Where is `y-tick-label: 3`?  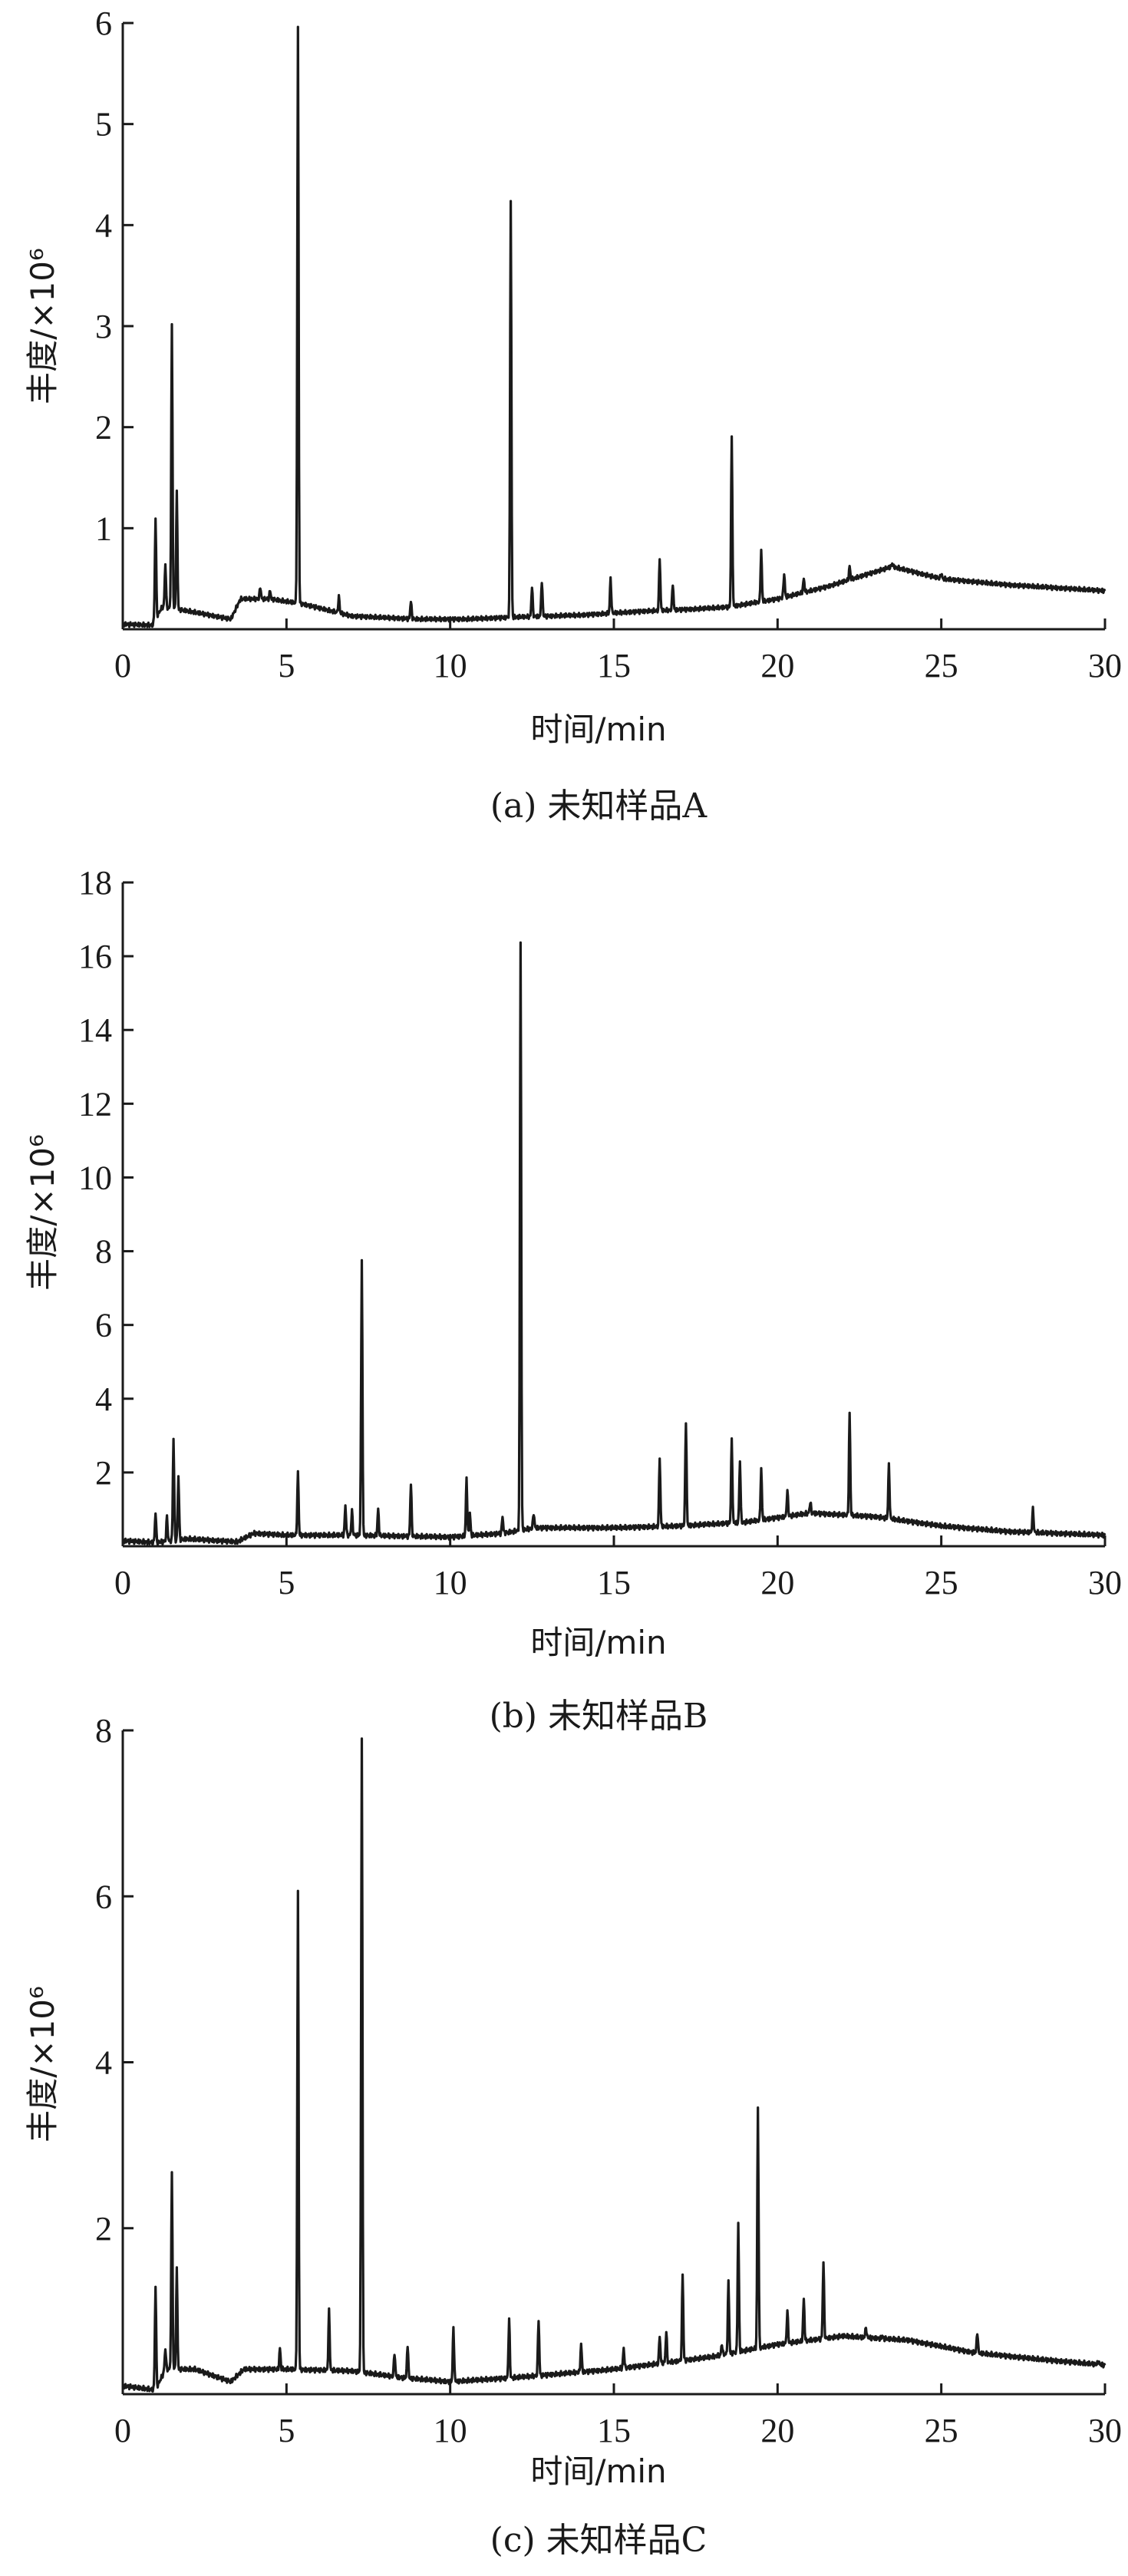
y-tick-label: 3 is located at coordinates (103, 326).